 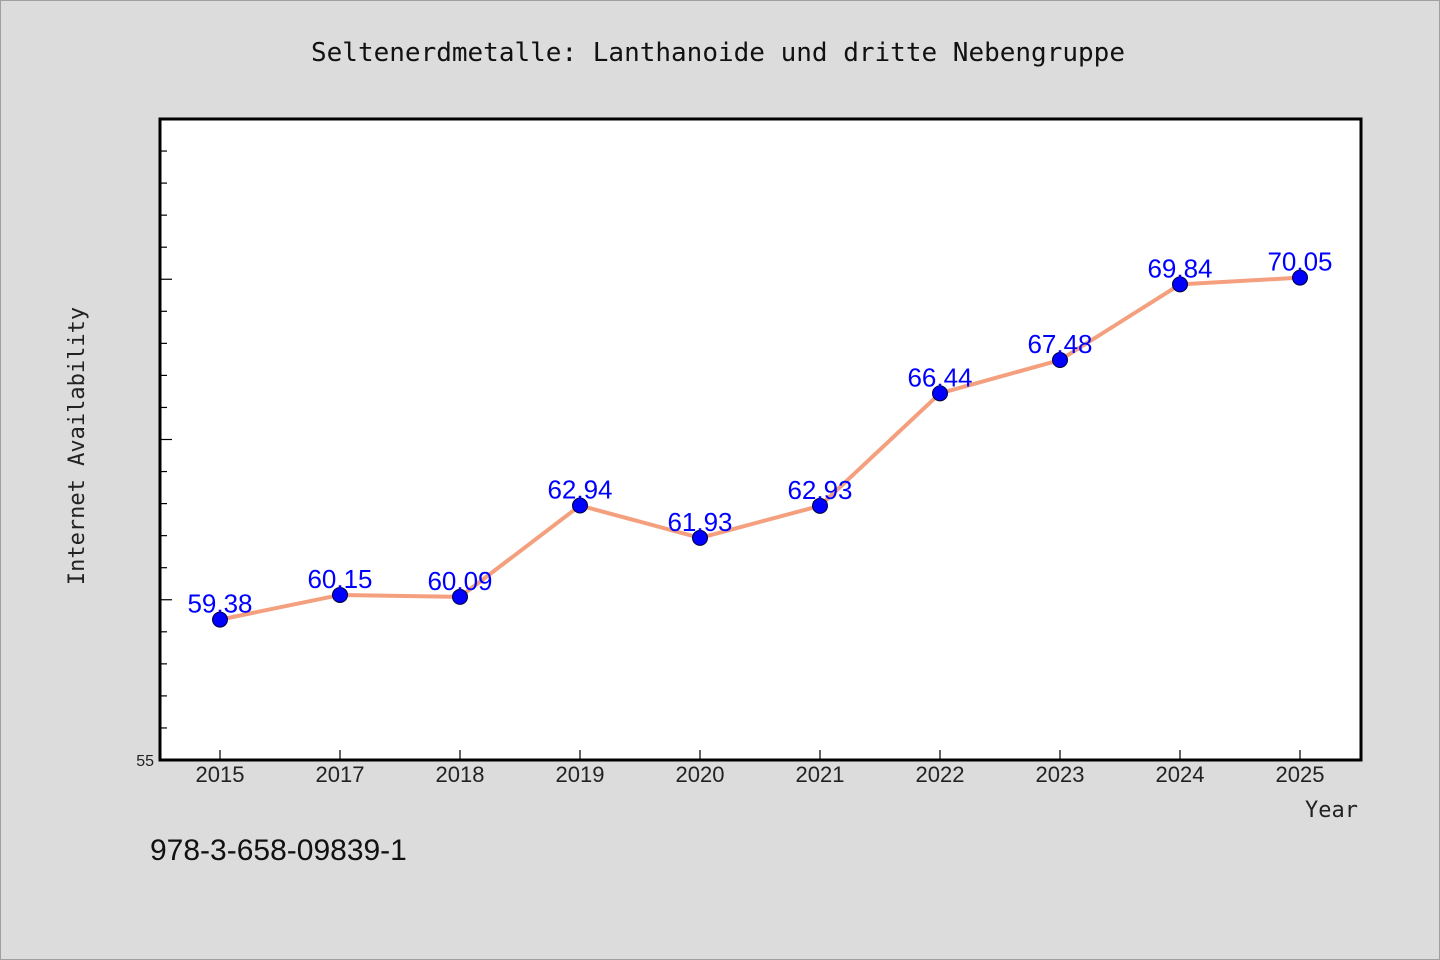 What do you see at coordinates (459, 581) in the screenshot?
I see `data-label: 60.09` at bounding box center [459, 581].